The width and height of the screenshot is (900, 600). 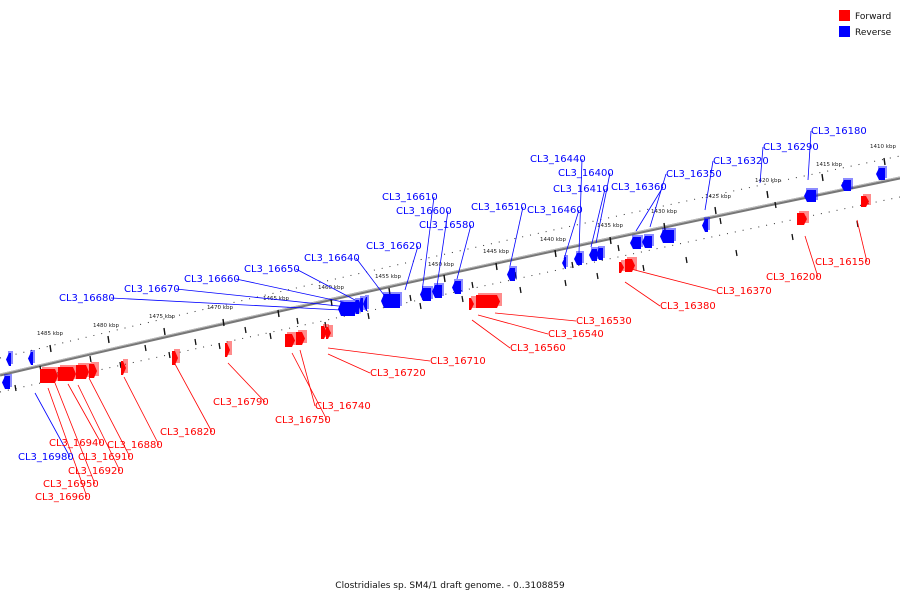 What do you see at coordinates (152, 289) in the screenshot?
I see `gene-label-cl3-16670: CL3_16670` at bounding box center [152, 289].